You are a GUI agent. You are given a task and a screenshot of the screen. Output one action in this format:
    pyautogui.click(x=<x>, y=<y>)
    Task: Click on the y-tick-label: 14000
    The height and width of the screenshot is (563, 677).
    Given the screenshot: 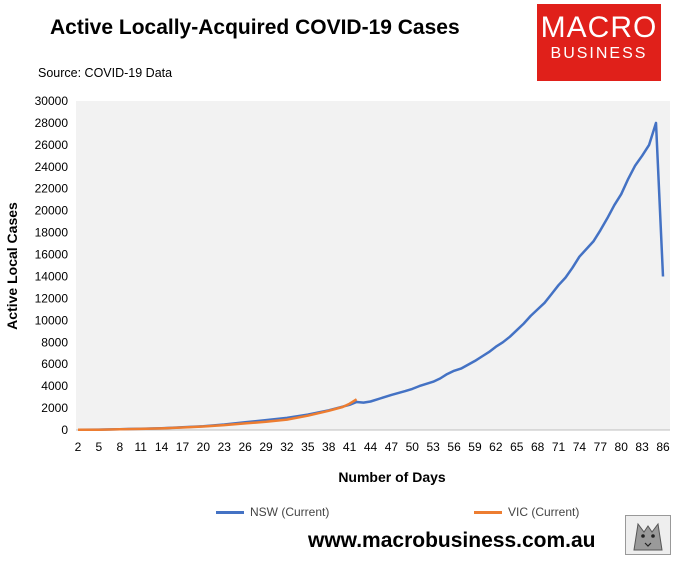 What is the action you would take?
    pyautogui.click(x=52, y=276)
    